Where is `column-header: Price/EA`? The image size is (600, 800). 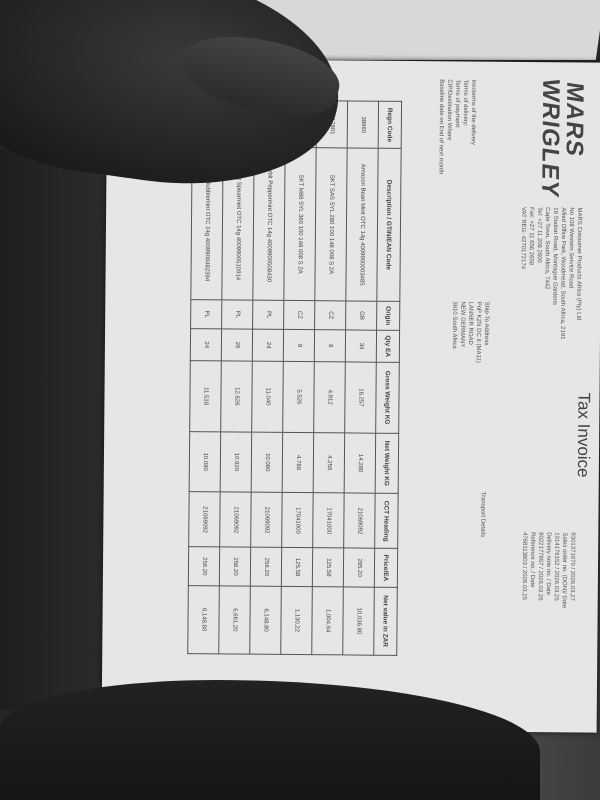 column-header: Price/EA is located at coordinates (386, 568).